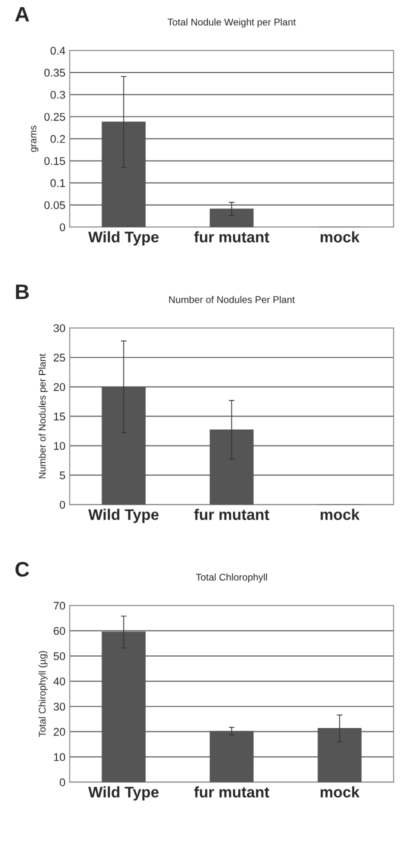  What do you see at coordinates (22, 14) in the screenshot?
I see `text: A` at bounding box center [22, 14].